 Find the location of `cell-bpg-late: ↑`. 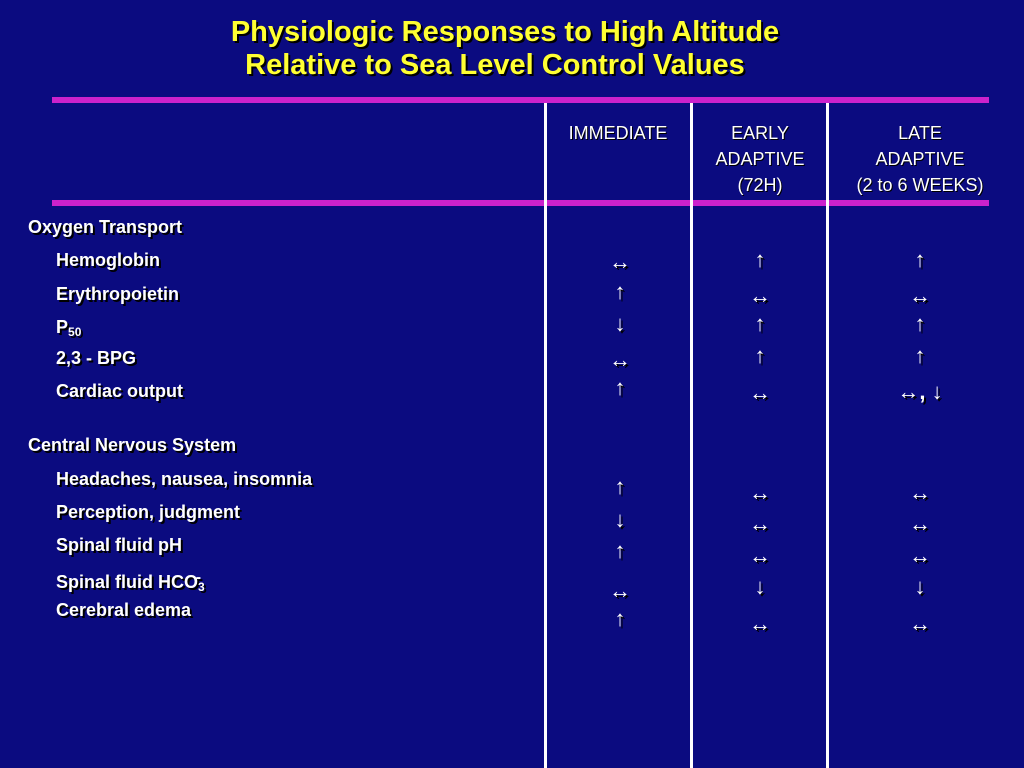

cell-bpg-late: ↑ is located at coordinates (920, 355).